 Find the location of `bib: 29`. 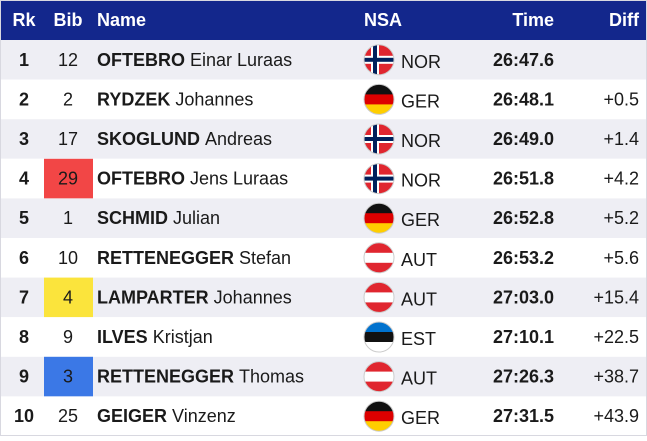

bib: 29 is located at coordinates (68, 179).